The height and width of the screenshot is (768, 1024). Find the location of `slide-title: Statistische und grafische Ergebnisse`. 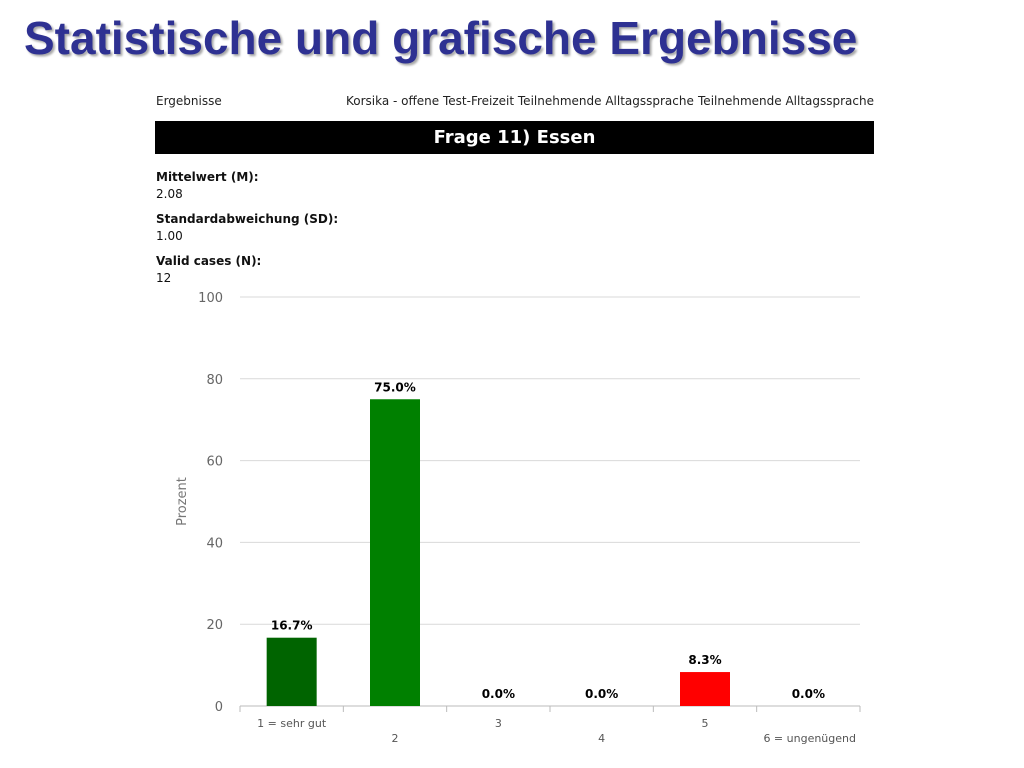

slide-title: Statistische und grafische Ergebnisse is located at coordinates (441, 38).